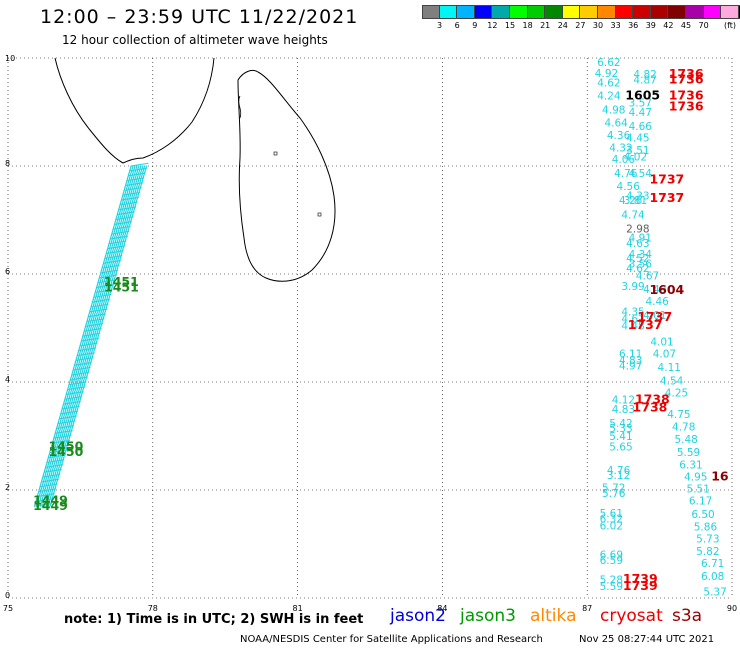  What do you see at coordinates (618, 476) in the screenshot?
I see `wave-height-label: 3.12` at bounding box center [618, 476].